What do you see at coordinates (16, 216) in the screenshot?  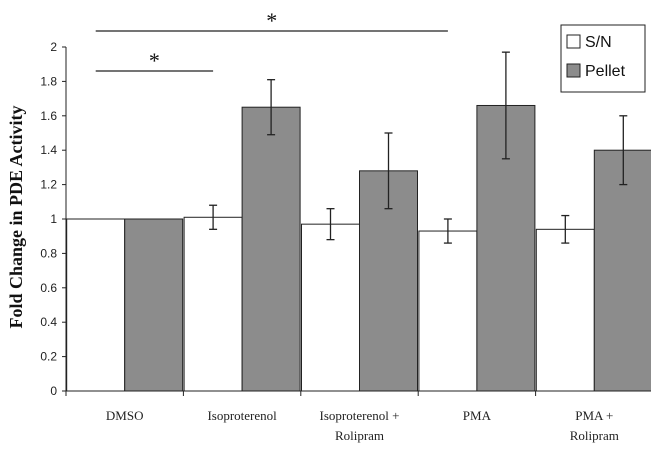 I see `y-axis-label: Fold Change in PDE Activity` at bounding box center [16, 216].